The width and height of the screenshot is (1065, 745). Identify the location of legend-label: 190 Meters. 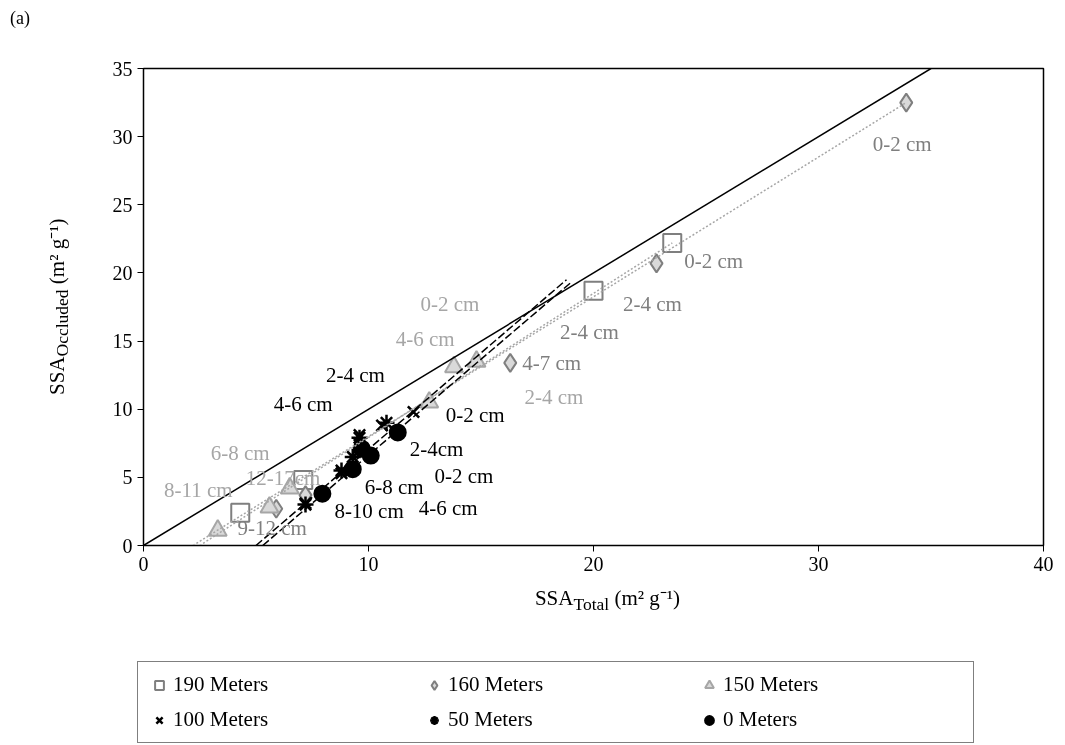
(221, 684).